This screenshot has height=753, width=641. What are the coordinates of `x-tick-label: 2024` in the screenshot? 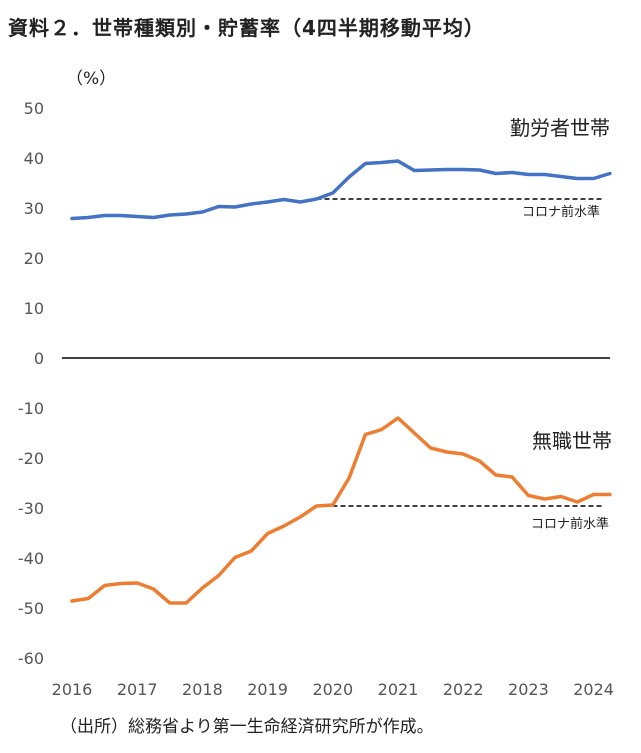 It's located at (593, 689).